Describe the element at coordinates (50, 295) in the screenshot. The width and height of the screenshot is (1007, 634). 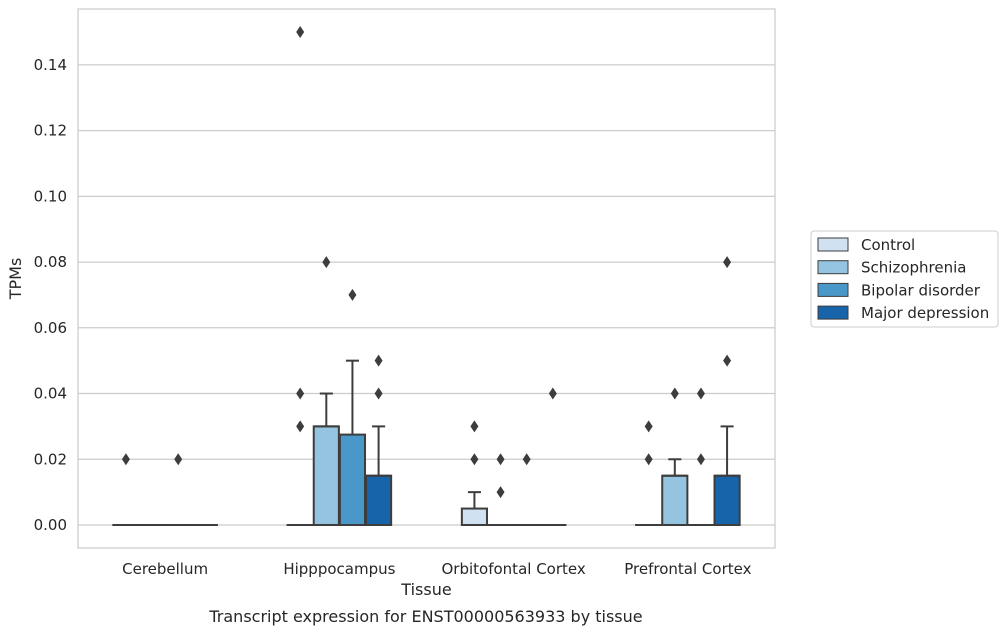
I see `y-tick-labels: 0.00 0.02 0.04 0.06 0.08 0.10 0.12 0.14` at that location.